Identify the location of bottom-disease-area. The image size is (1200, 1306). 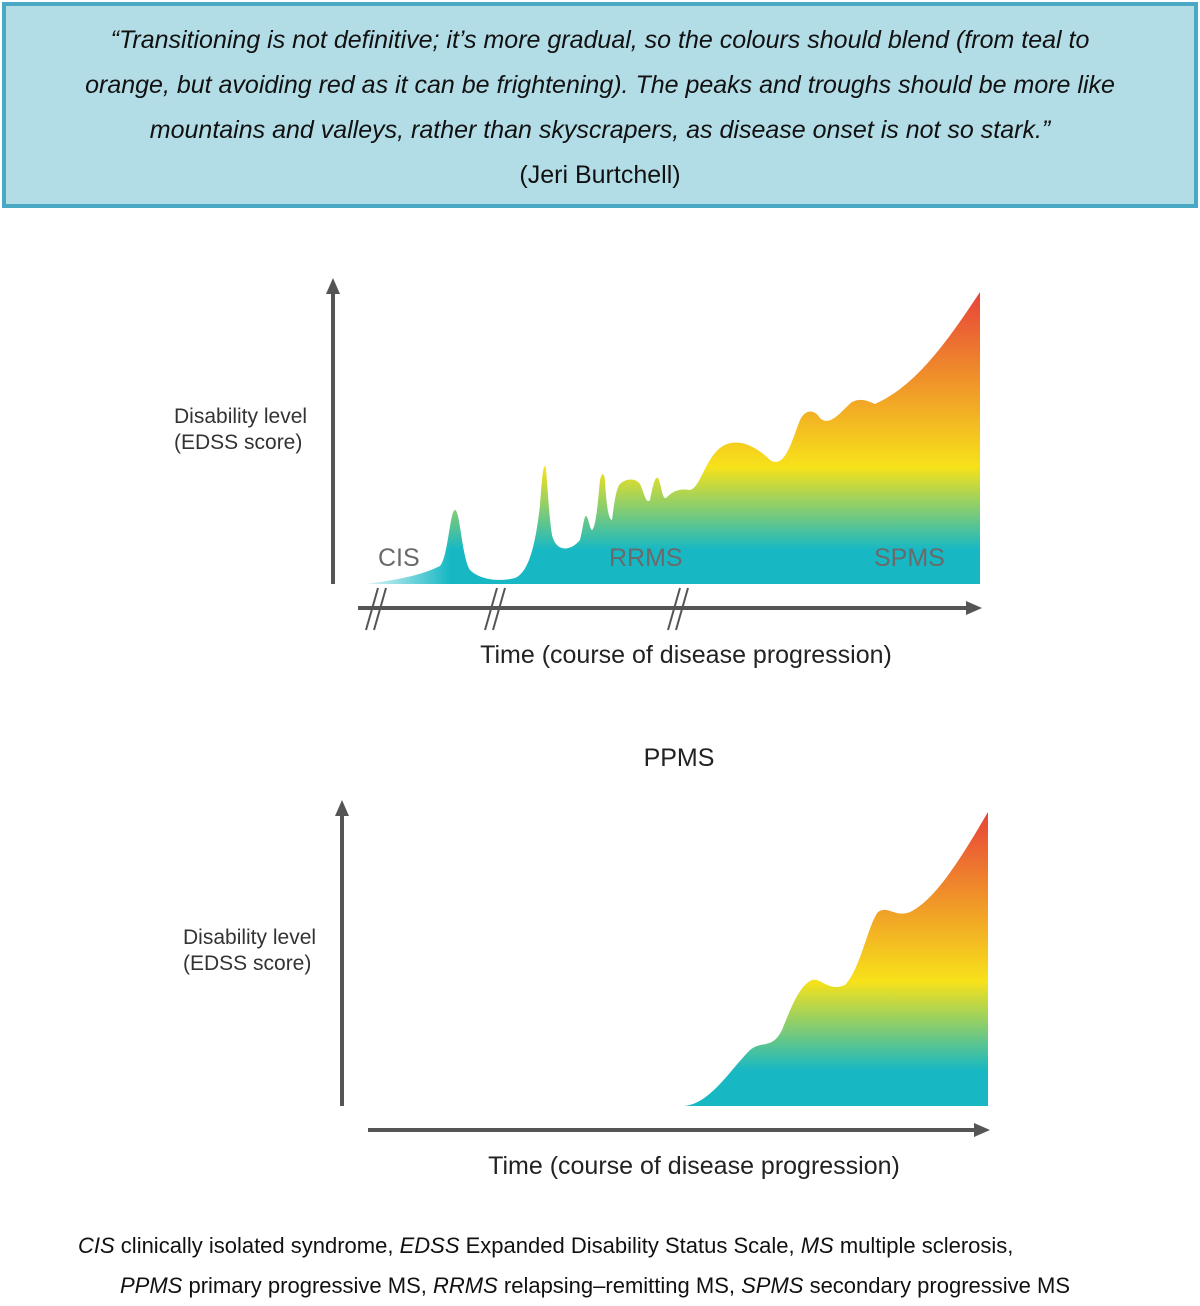
(836, 959).